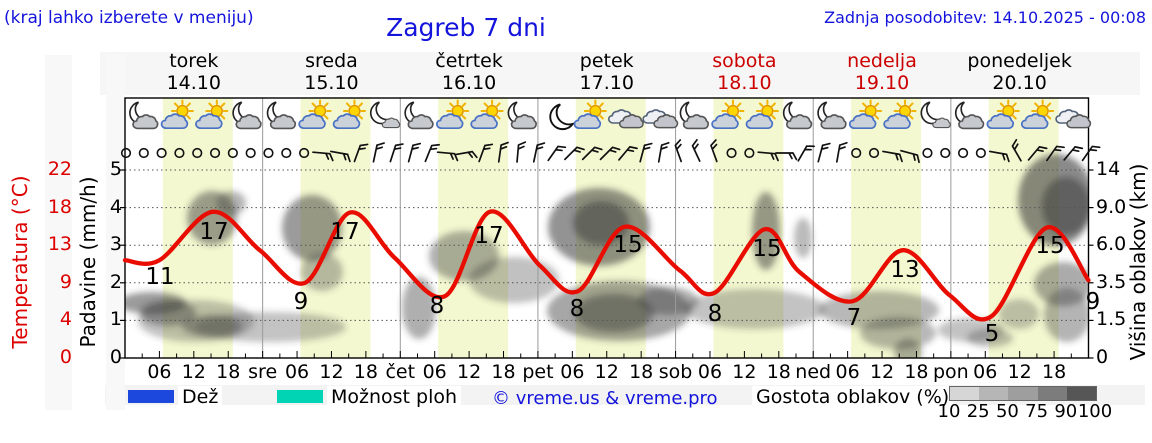 This screenshot has height=443, width=1152. What do you see at coordinates (813, 372) in the screenshot?
I see `x-axis-label: ned` at bounding box center [813, 372].